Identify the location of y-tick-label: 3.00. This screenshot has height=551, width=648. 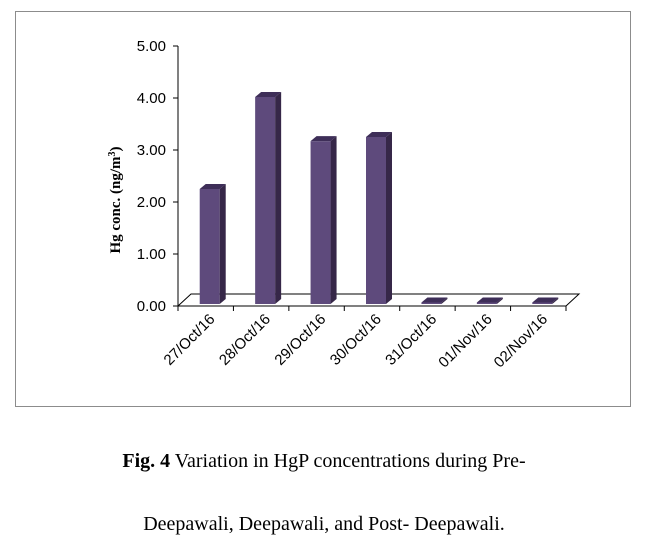
(151, 150).